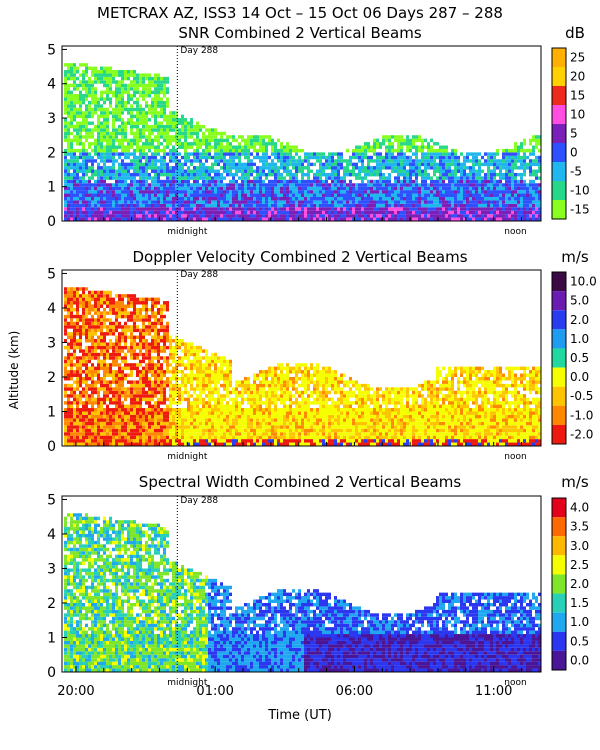 This screenshot has height=750, width=600. What do you see at coordinates (559, 133) in the screenshot?
I see `colorbar-swatch` at bounding box center [559, 133].